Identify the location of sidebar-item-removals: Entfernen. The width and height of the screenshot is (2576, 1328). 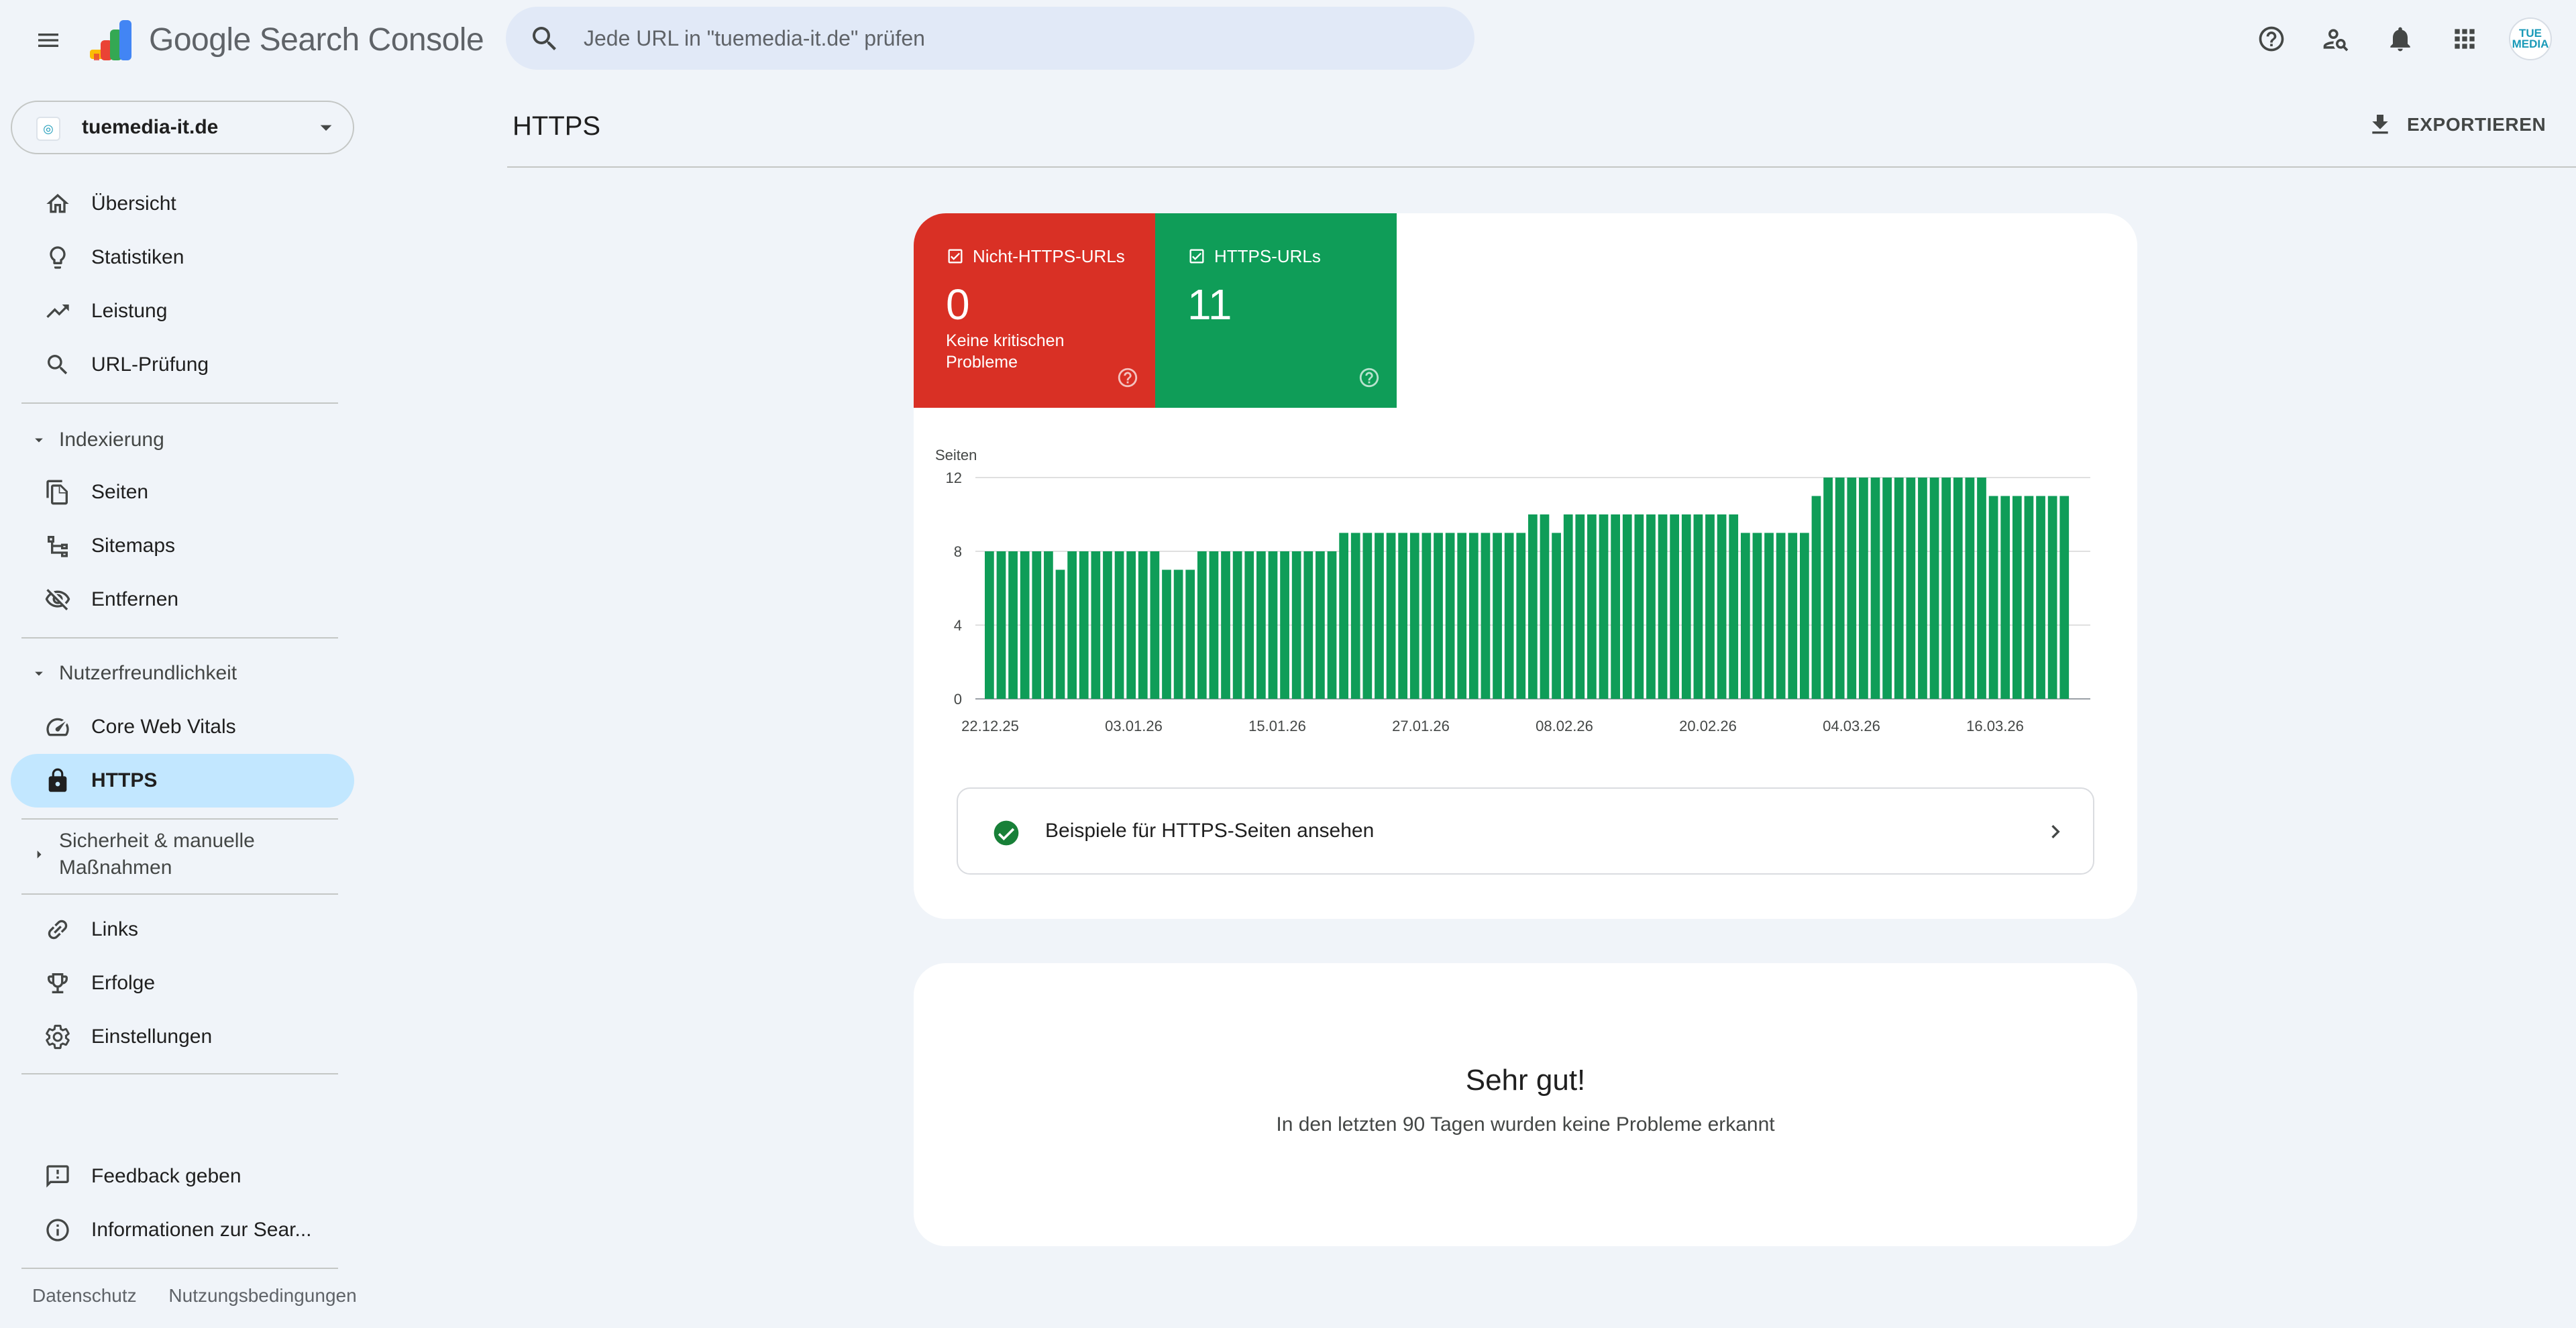
(182, 599).